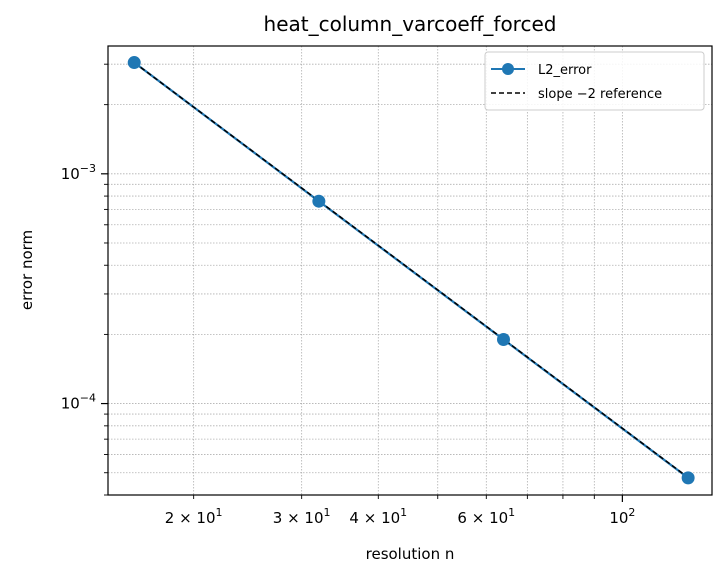  I want to click on legend-label-l2-error: L2_error, so click(565, 70).